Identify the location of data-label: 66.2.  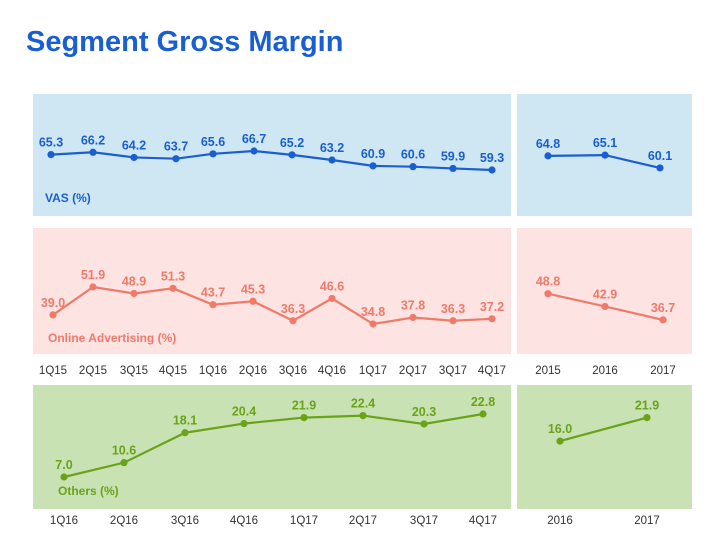
(93, 140).